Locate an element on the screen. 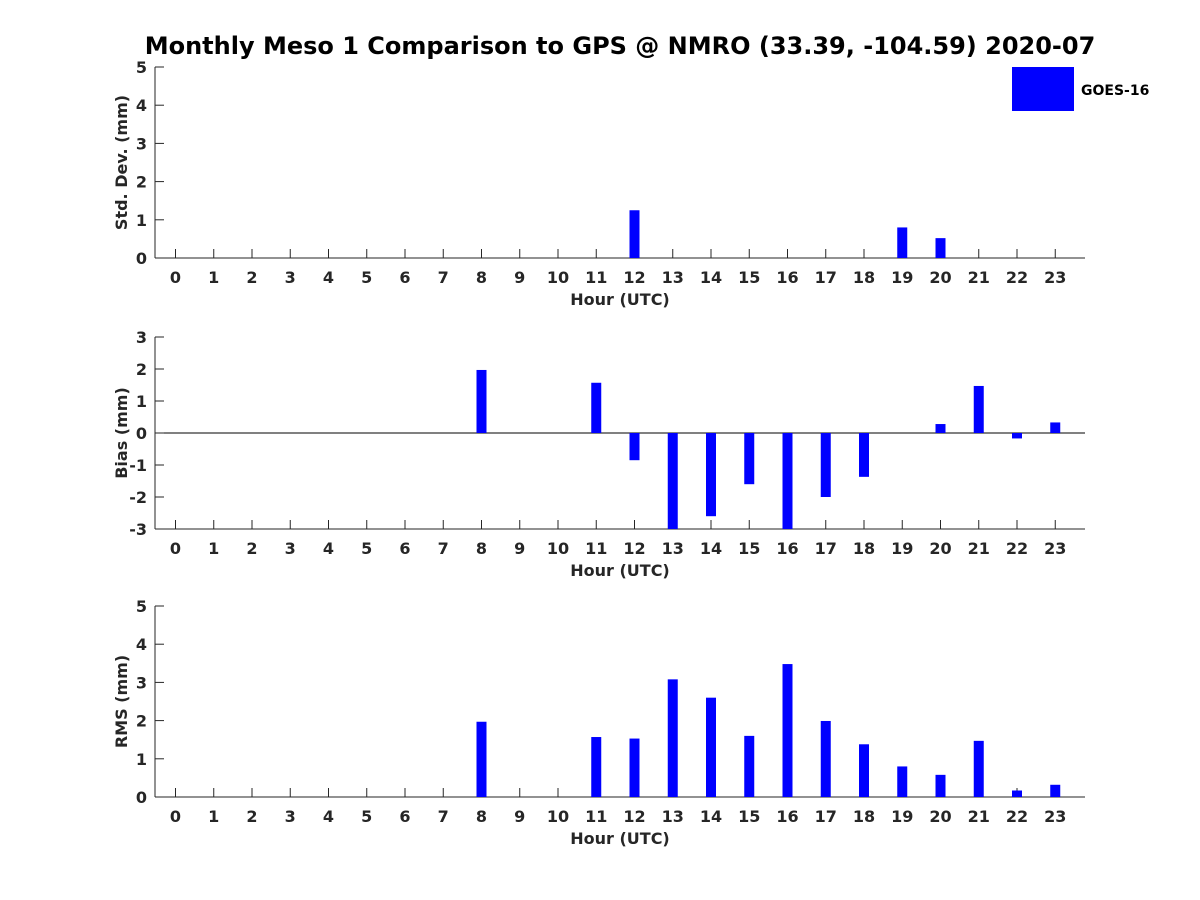  rms-x-tick-label: 14 is located at coordinates (711, 816).